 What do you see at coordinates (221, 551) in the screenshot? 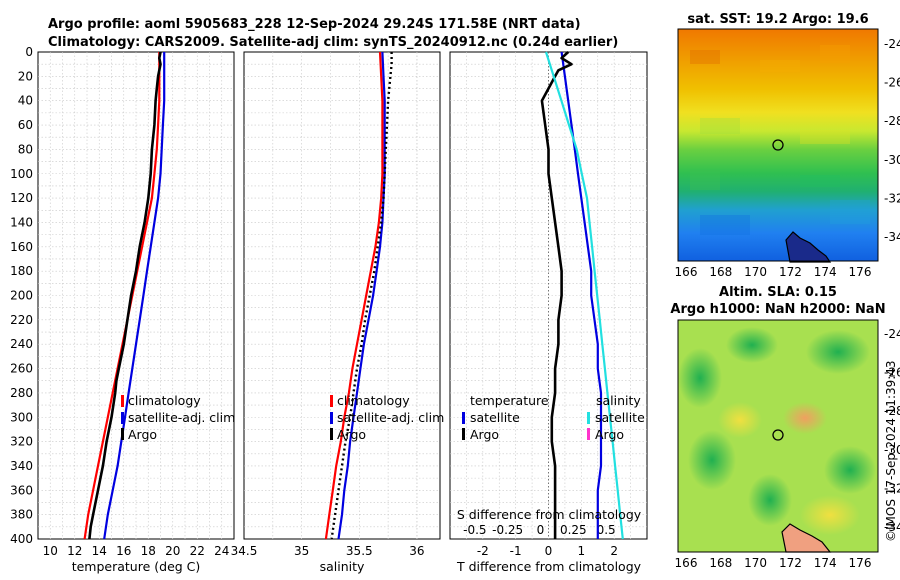
I see `x-tick-label: 24` at bounding box center [221, 551].